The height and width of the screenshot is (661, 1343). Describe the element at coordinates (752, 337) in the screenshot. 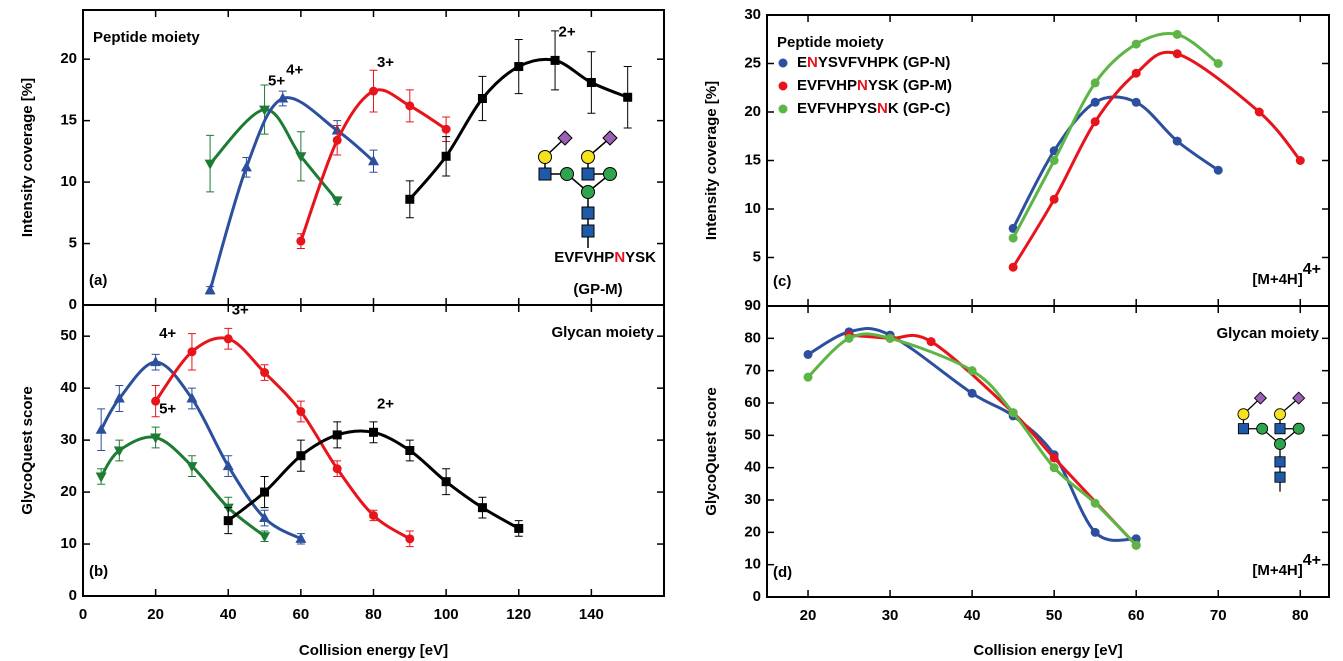

I see `y-tick-label: 80` at that location.